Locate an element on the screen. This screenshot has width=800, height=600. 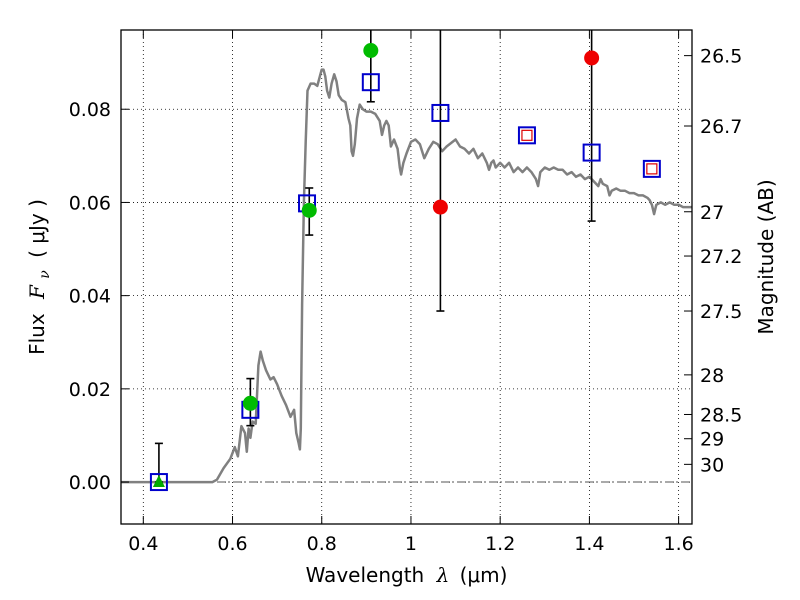
x-axis-label: Wavelength λ (μm) is located at coordinates (407, 575).